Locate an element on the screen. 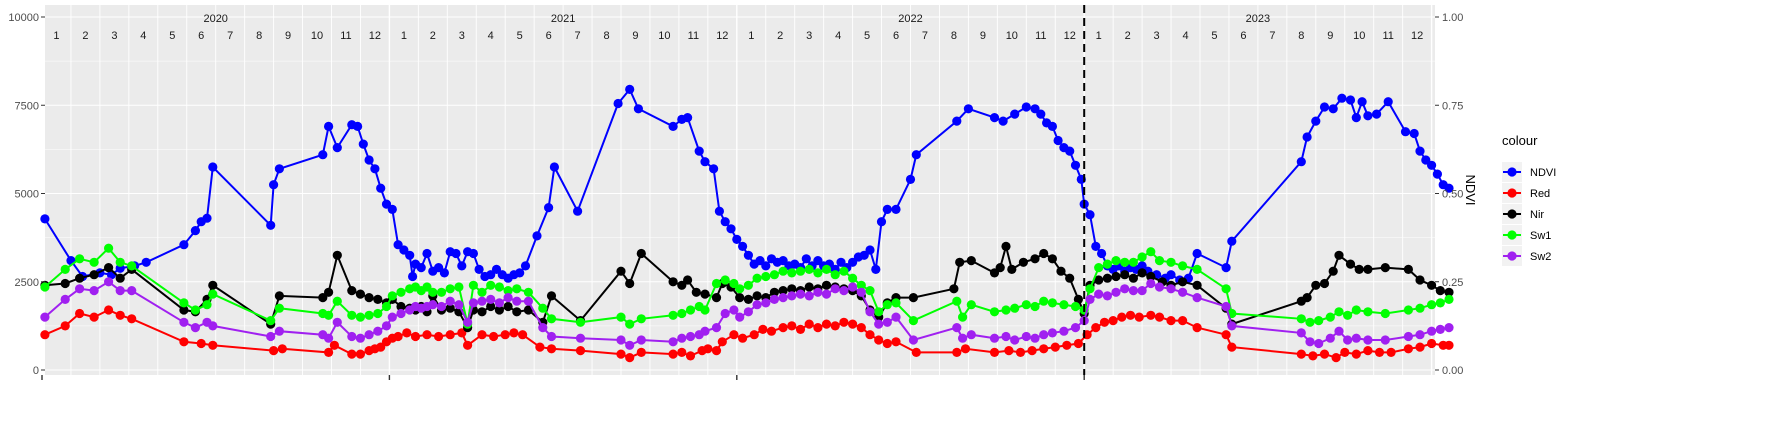 The height and width of the screenshot is (442, 1773). x-axis is located at coordinates (563, 377).